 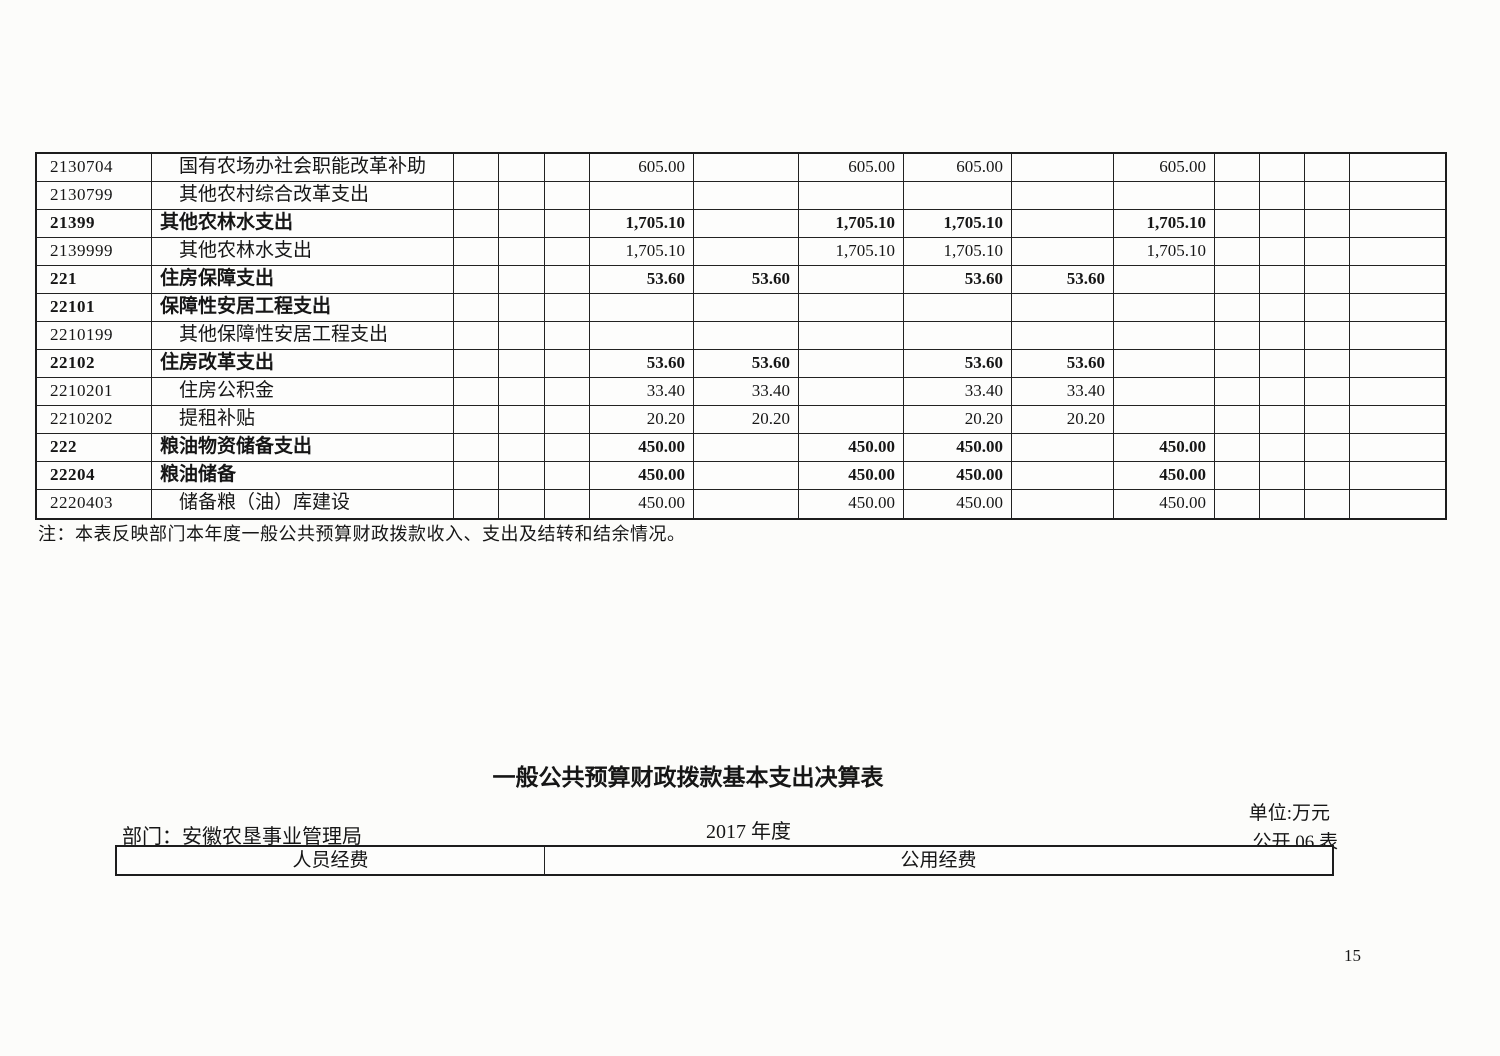 What do you see at coordinates (94, 308) in the screenshot?
I see `code-cell: 22101` at bounding box center [94, 308].